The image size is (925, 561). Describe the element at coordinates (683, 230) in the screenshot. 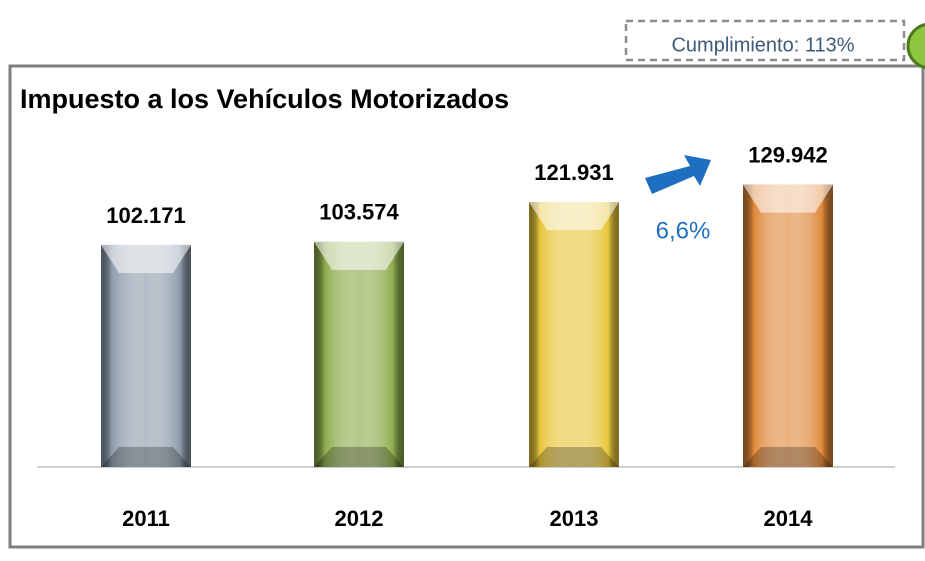

I see `growth-label: 6,6%` at that location.